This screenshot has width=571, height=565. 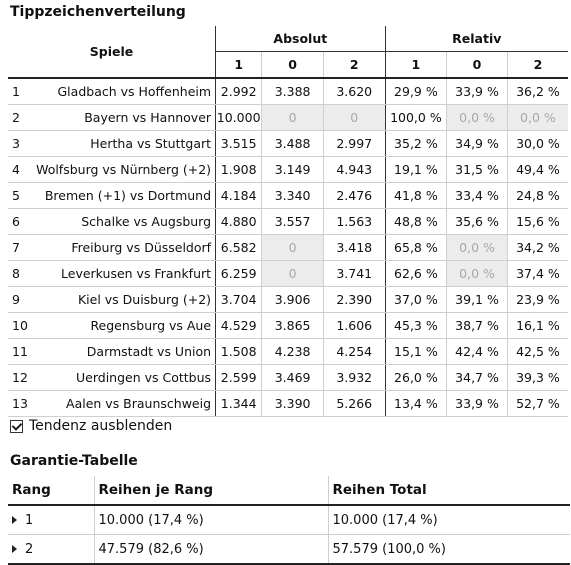 I want to click on match-teams: Bayern vs Hannover, so click(x=122, y=117).